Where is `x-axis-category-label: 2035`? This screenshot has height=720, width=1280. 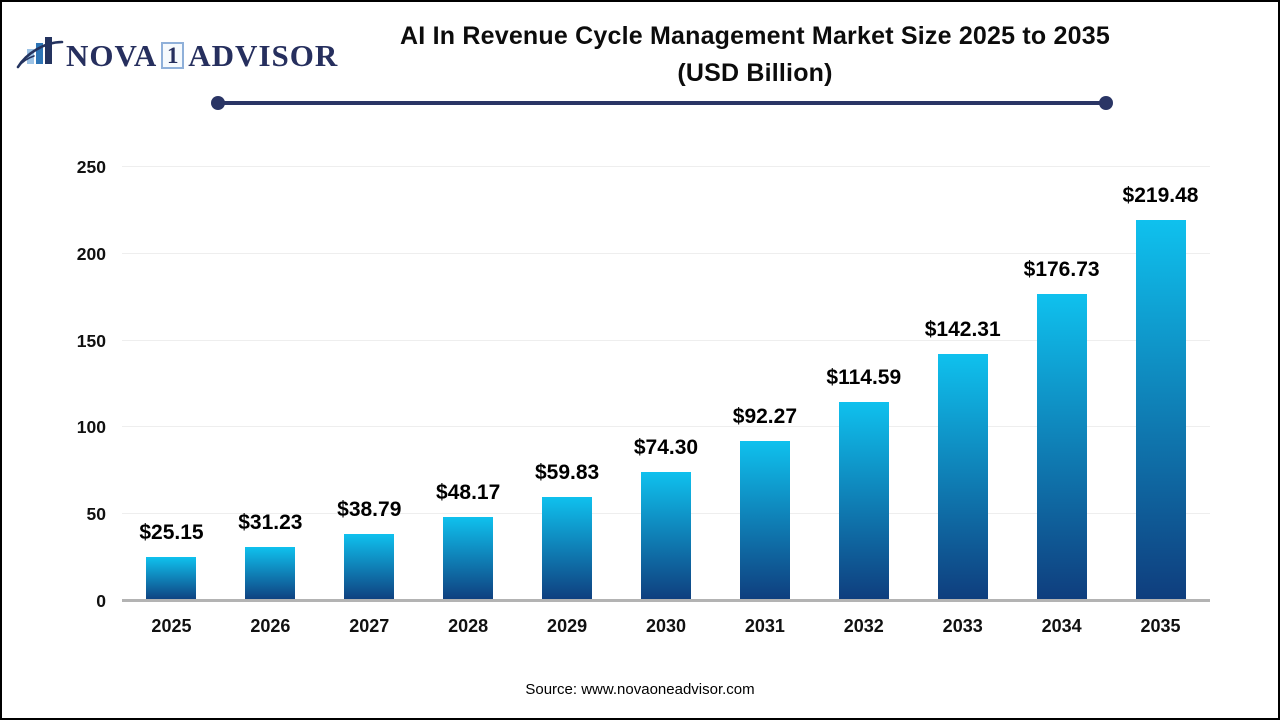 x-axis-category-label: 2035 is located at coordinates (1160, 626).